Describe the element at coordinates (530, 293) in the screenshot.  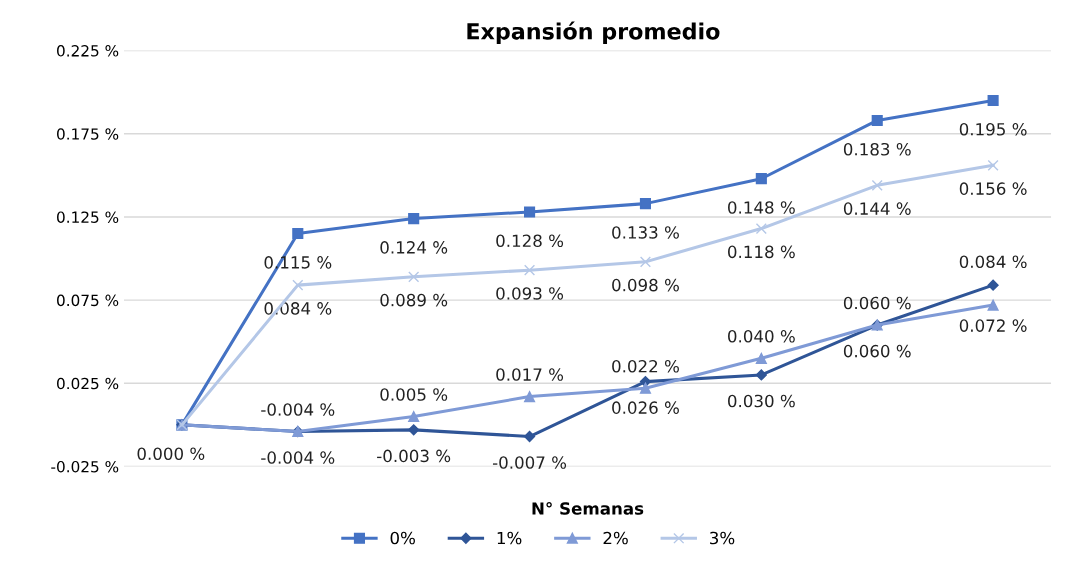
I see `data-label: 0.093 %` at that location.